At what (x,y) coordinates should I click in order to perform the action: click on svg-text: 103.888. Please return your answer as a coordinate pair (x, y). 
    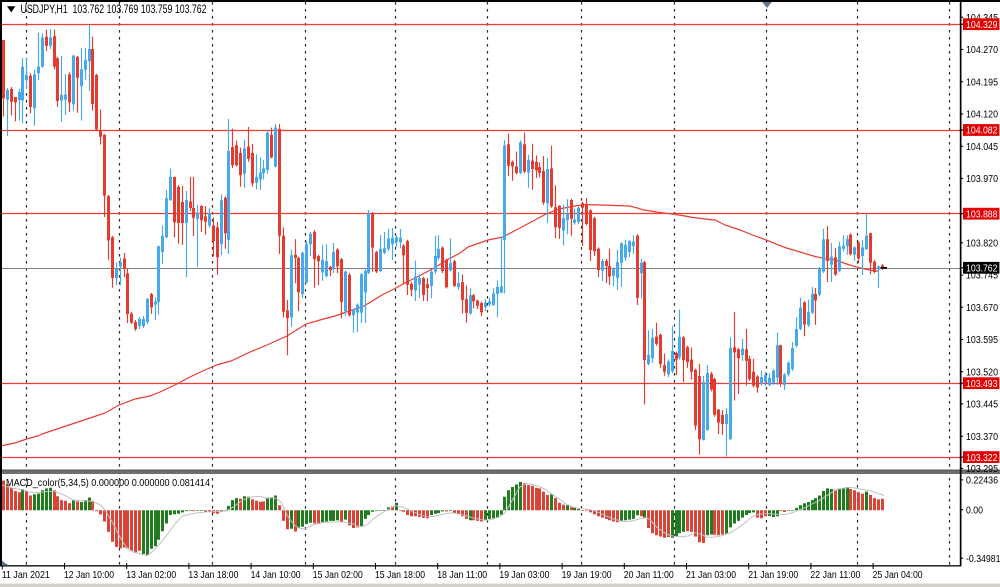
    Looking at the image, I should click on (982, 214).